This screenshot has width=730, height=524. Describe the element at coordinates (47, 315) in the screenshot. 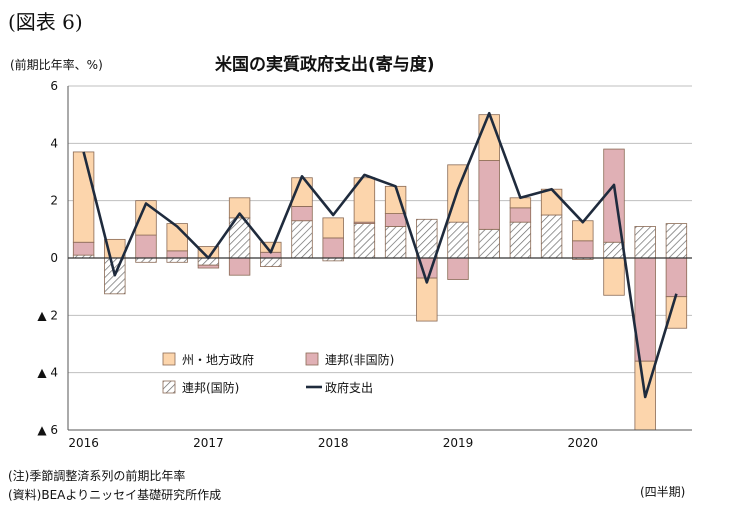

I see `y-tick-label: ▲ 2` at that location.